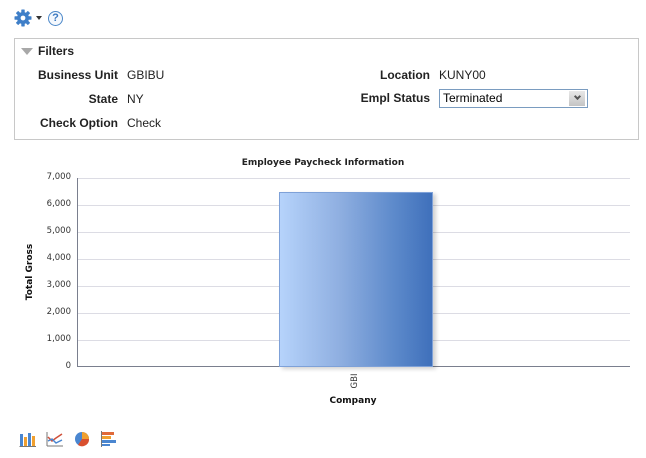 The height and width of the screenshot is (458, 646). I want to click on caret-down-icon, so click(39, 18).